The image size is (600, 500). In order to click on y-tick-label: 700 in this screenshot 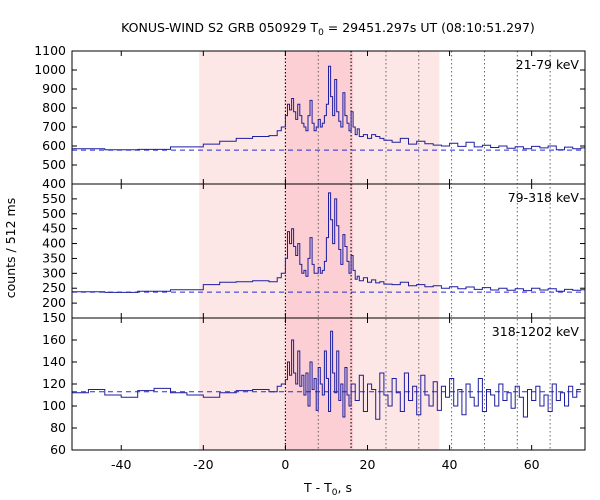, I will do `click(54, 126)`.